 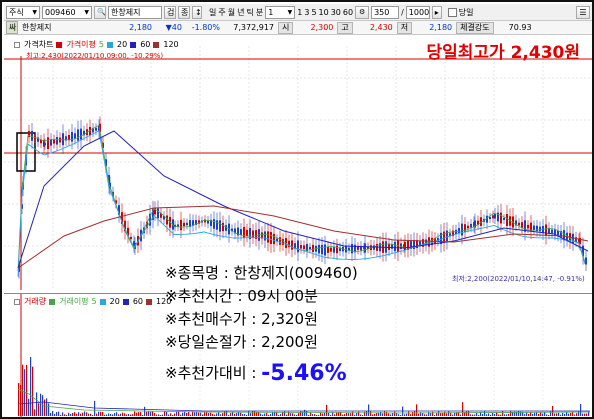 What do you see at coordinates (250, 12) in the screenshot?
I see `tab-tick: 틱` at bounding box center [250, 12].